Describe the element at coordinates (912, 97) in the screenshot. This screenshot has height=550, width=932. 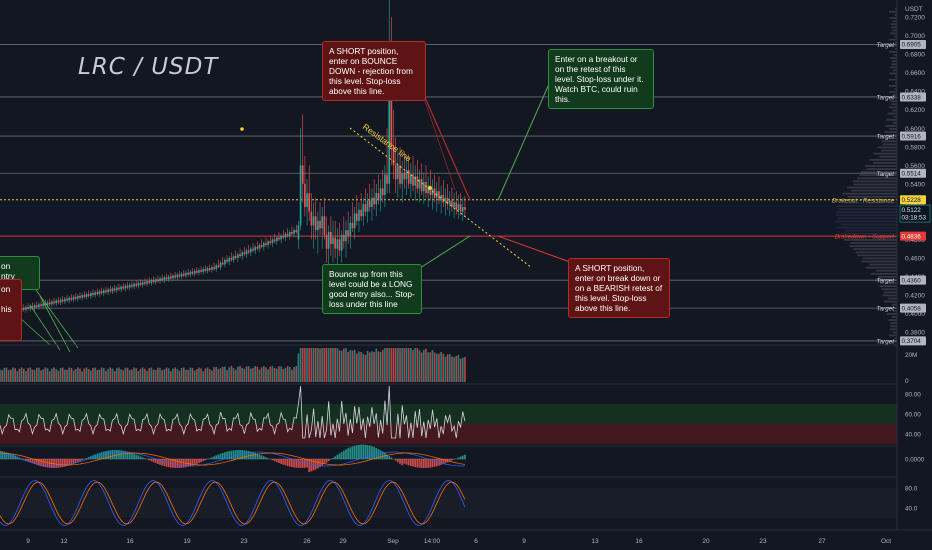
I see `price-tag-value: 0.6338` at that location.